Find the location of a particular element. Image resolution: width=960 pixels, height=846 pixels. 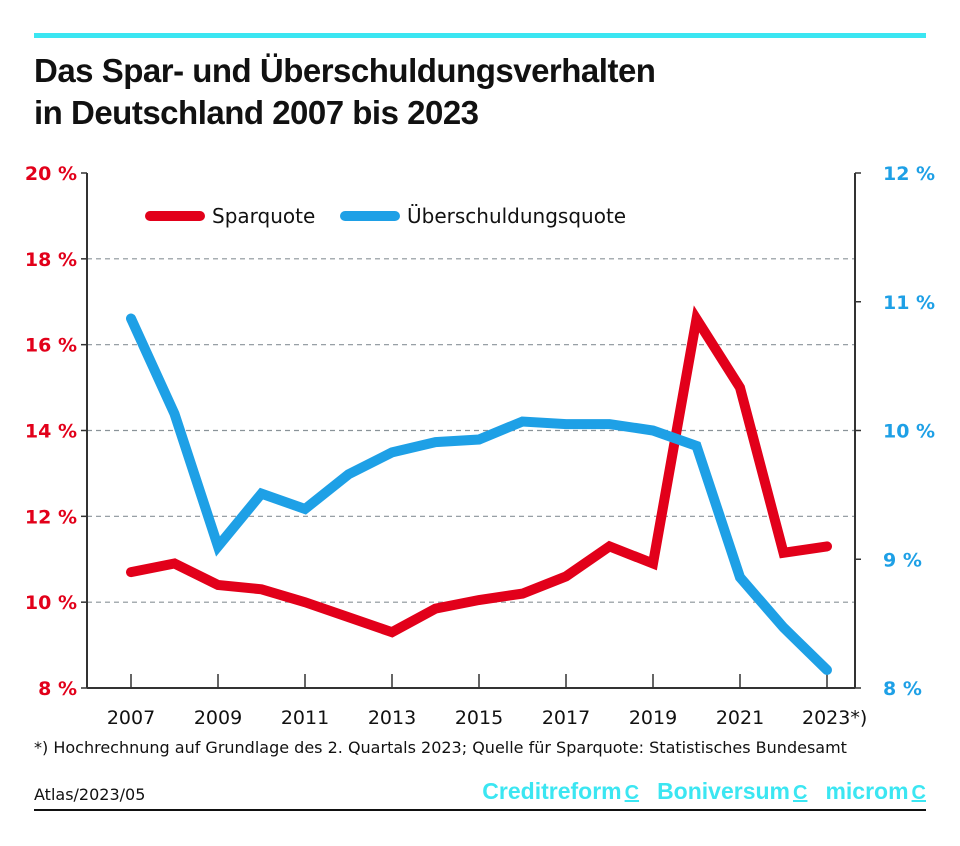

logo-microm: microm C is located at coordinates (875, 791).